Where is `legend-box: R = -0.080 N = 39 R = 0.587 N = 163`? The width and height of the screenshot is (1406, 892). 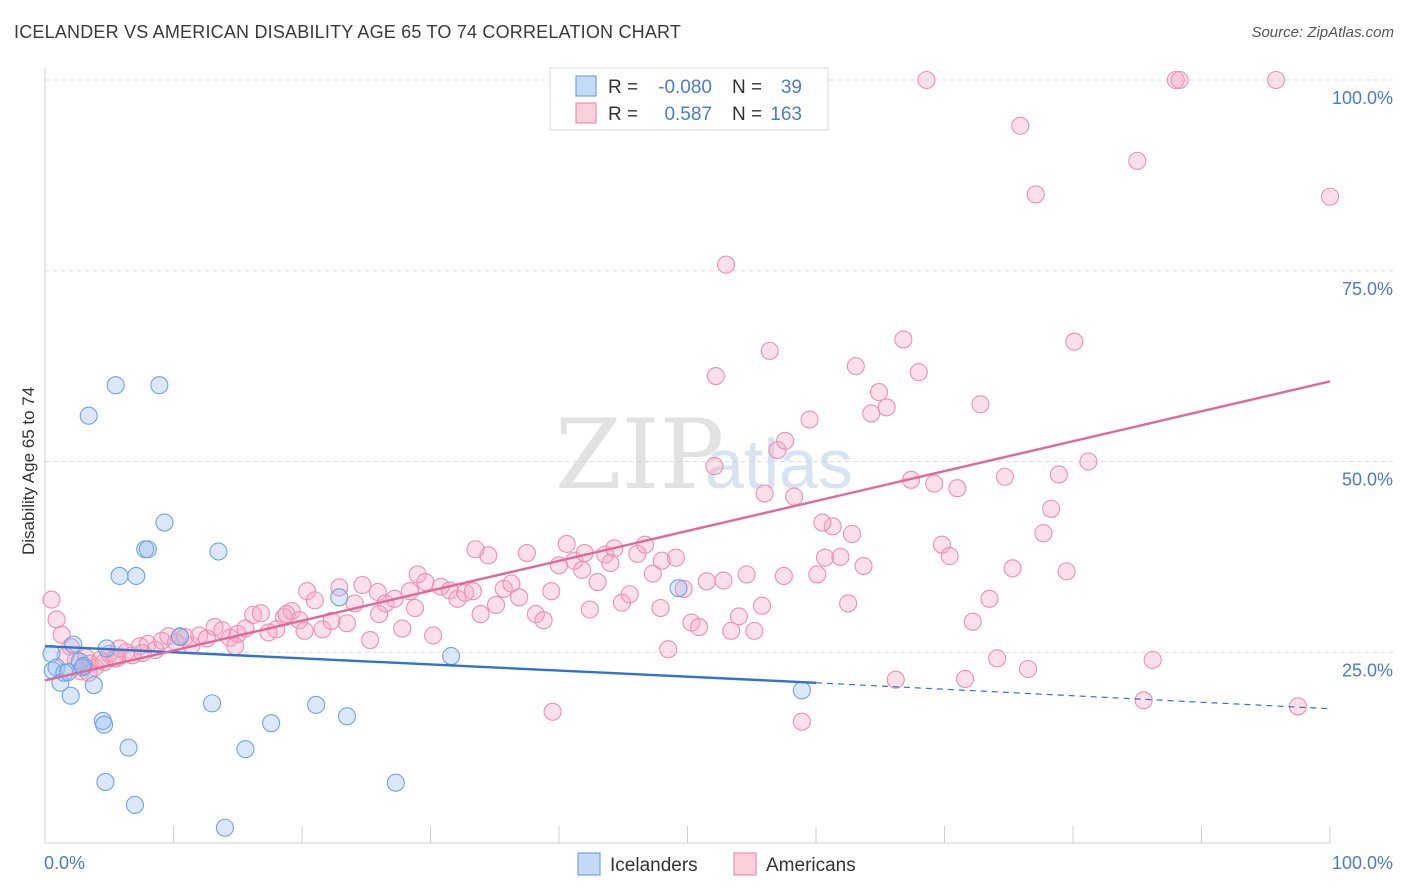 legend-box: R = -0.080 N = 39 R = 0.587 N = 163 is located at coordinates (689, 99).